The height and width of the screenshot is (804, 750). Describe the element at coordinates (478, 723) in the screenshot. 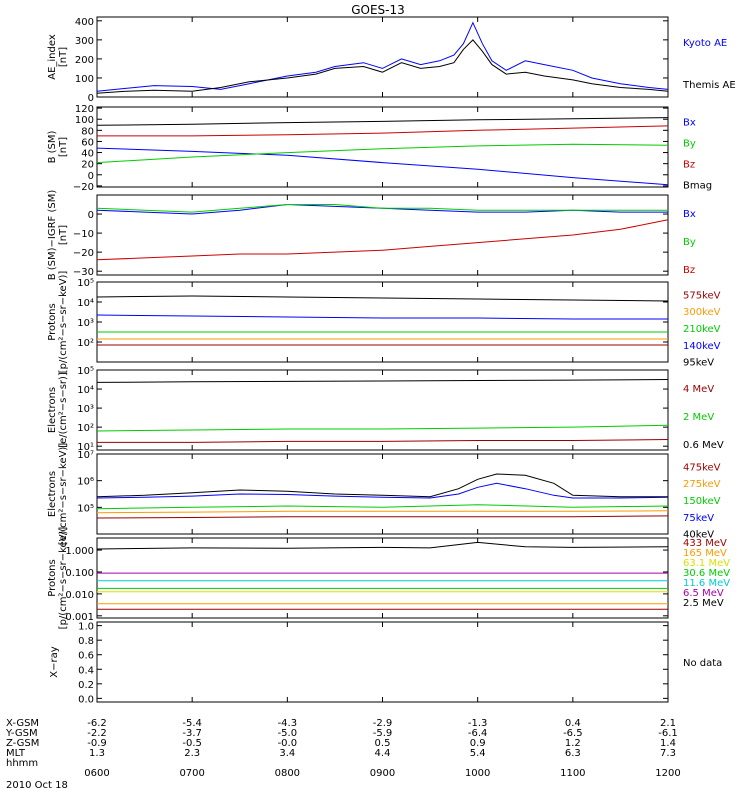

I see `ephemeris-value: -1.3` at that location.